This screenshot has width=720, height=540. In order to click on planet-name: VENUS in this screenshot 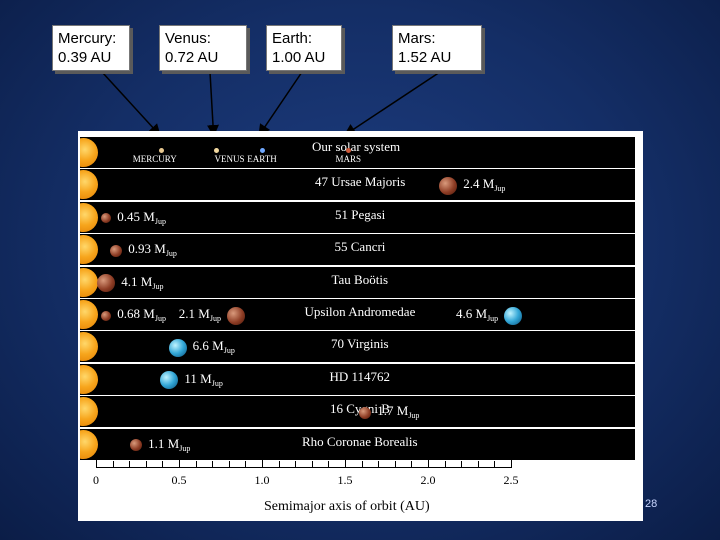, I will do `click(229, 159)`.